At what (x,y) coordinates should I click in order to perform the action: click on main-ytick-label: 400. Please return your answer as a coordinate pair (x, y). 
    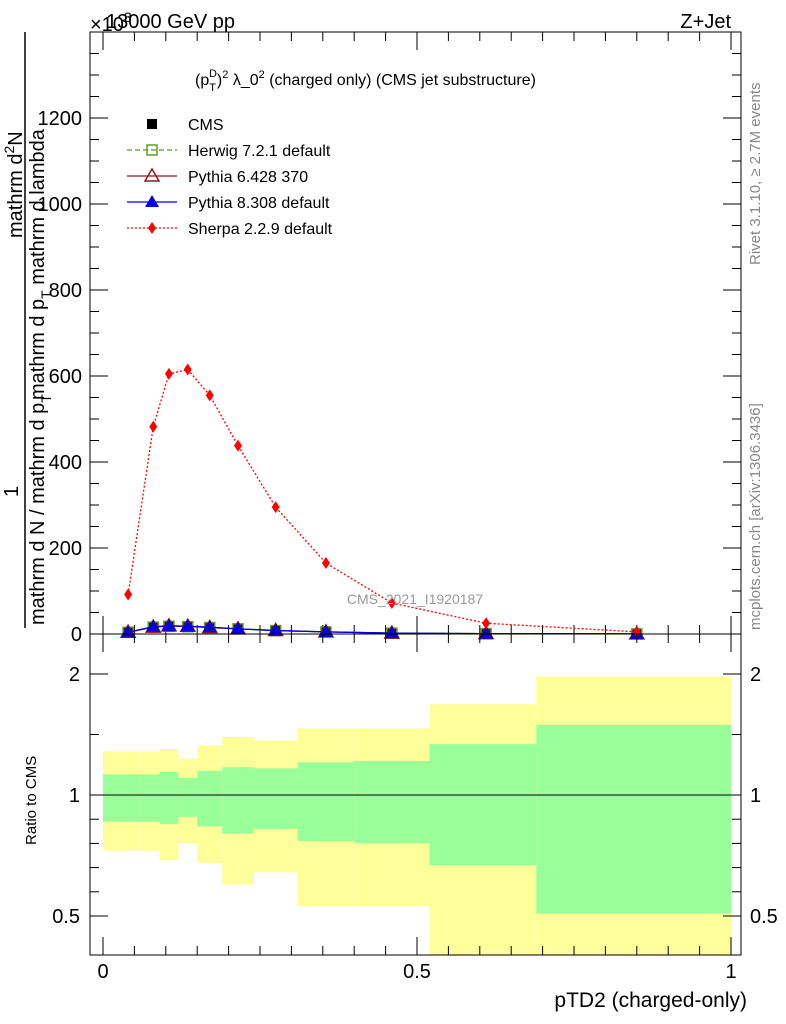
    Looking at the image, I should click on (65, 463).